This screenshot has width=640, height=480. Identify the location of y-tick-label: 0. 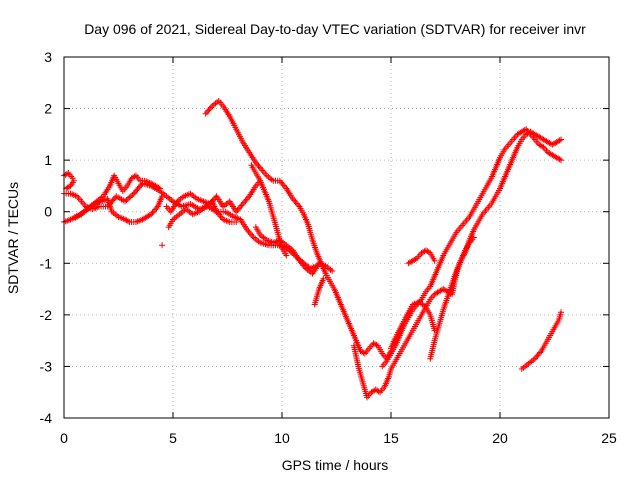
(48, 212).